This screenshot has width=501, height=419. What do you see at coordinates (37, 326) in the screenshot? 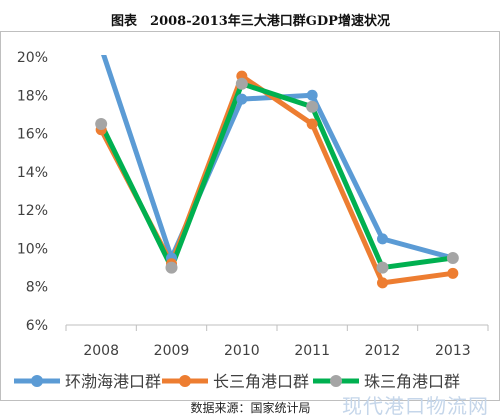
I see `y-tick-label: 6%` at bounding box center [37, 326].